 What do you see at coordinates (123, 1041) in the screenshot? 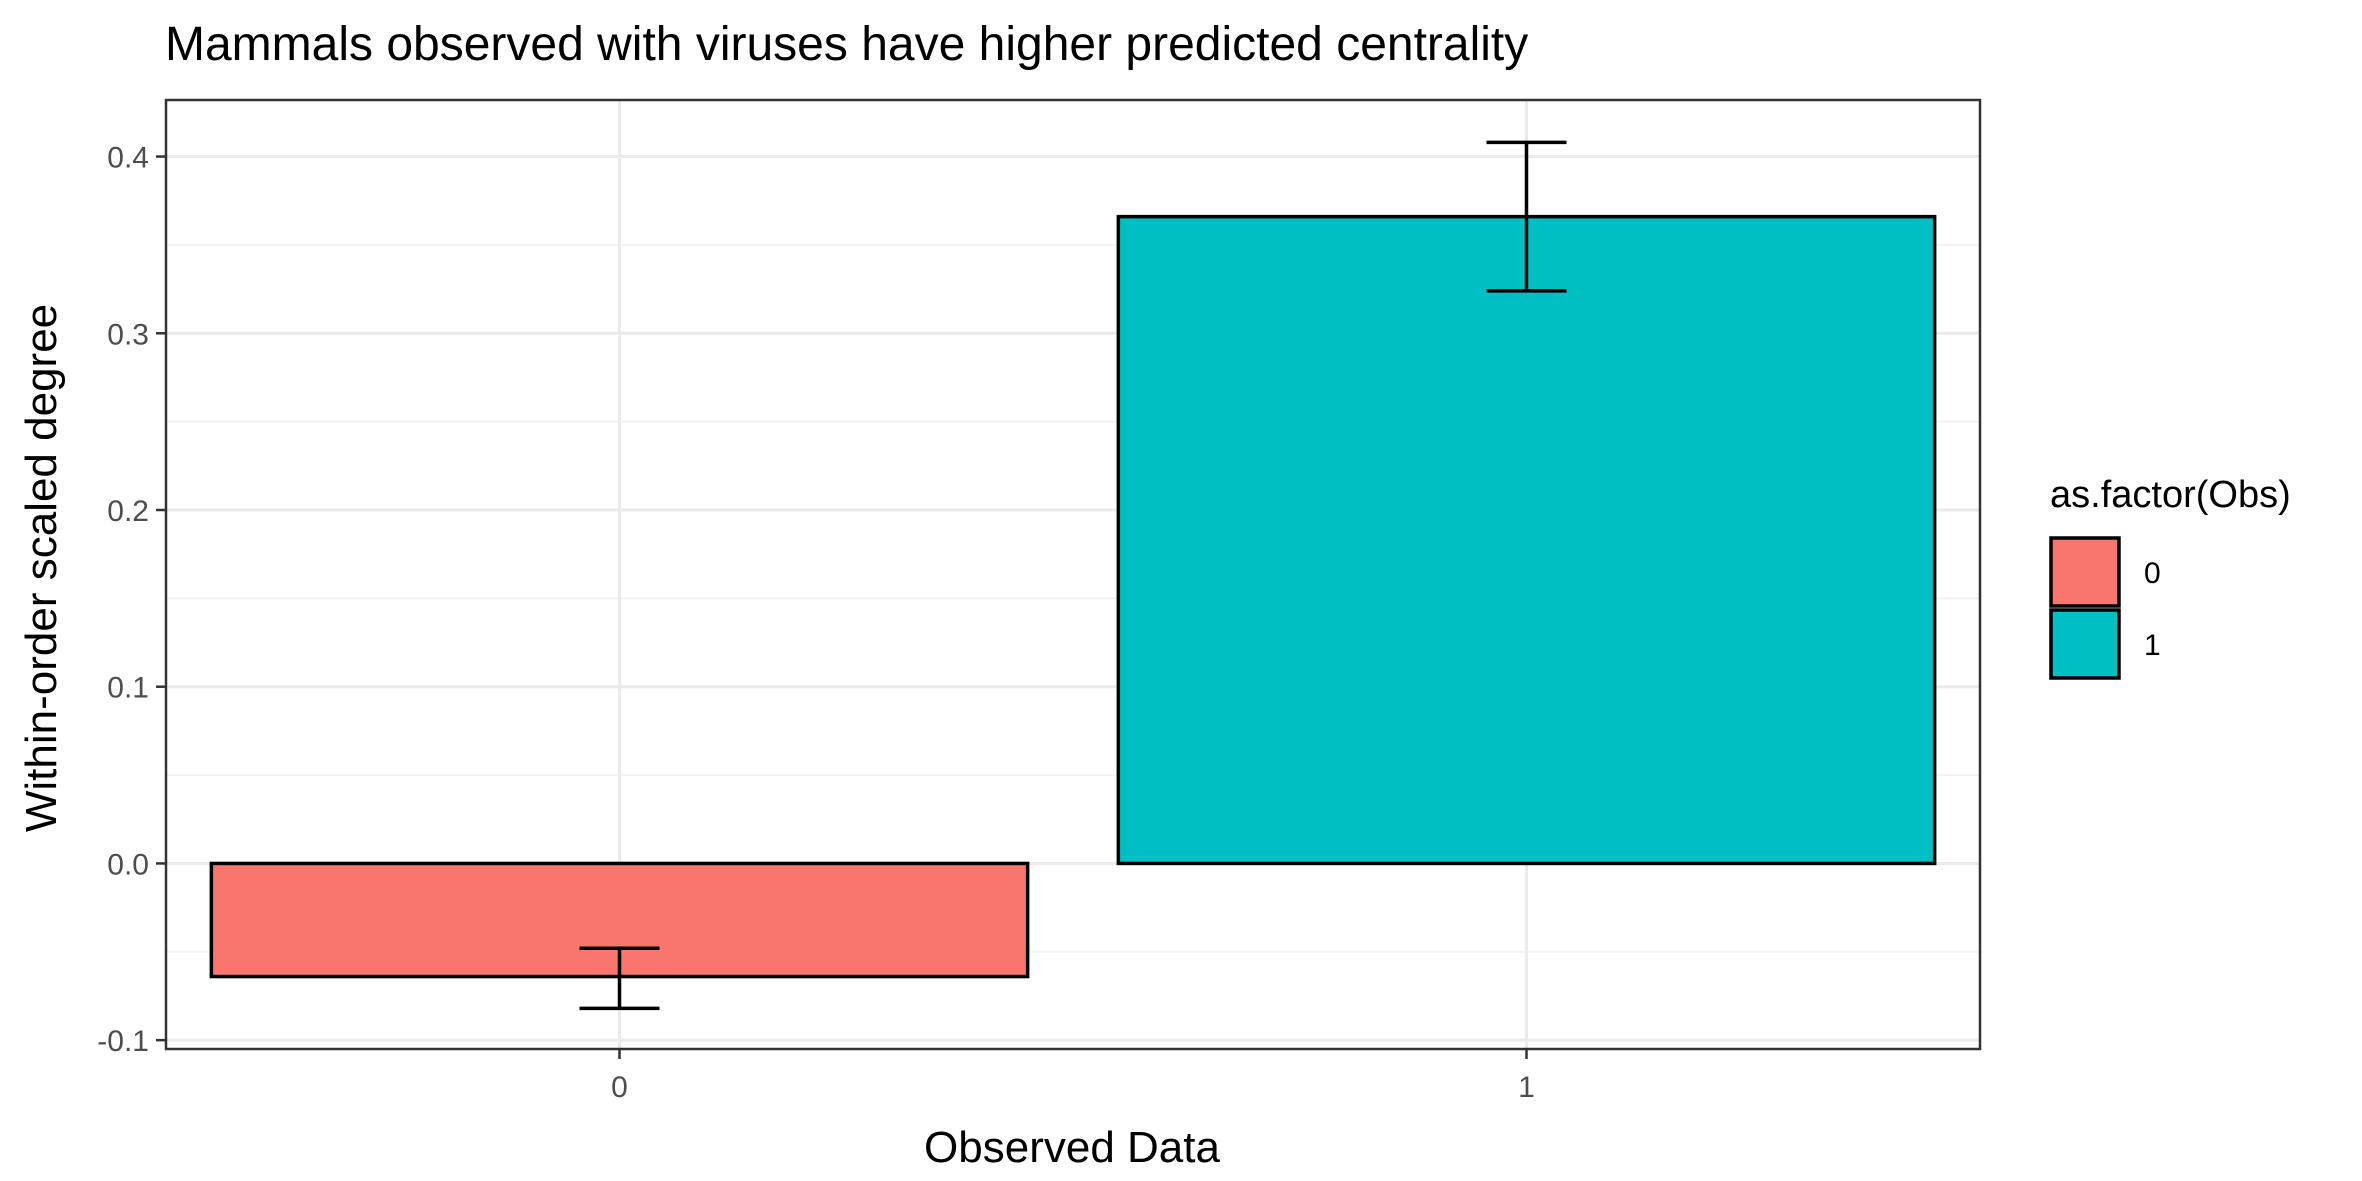
I see `y-tick-label: -0.1` at bounding box center [123, 1041].